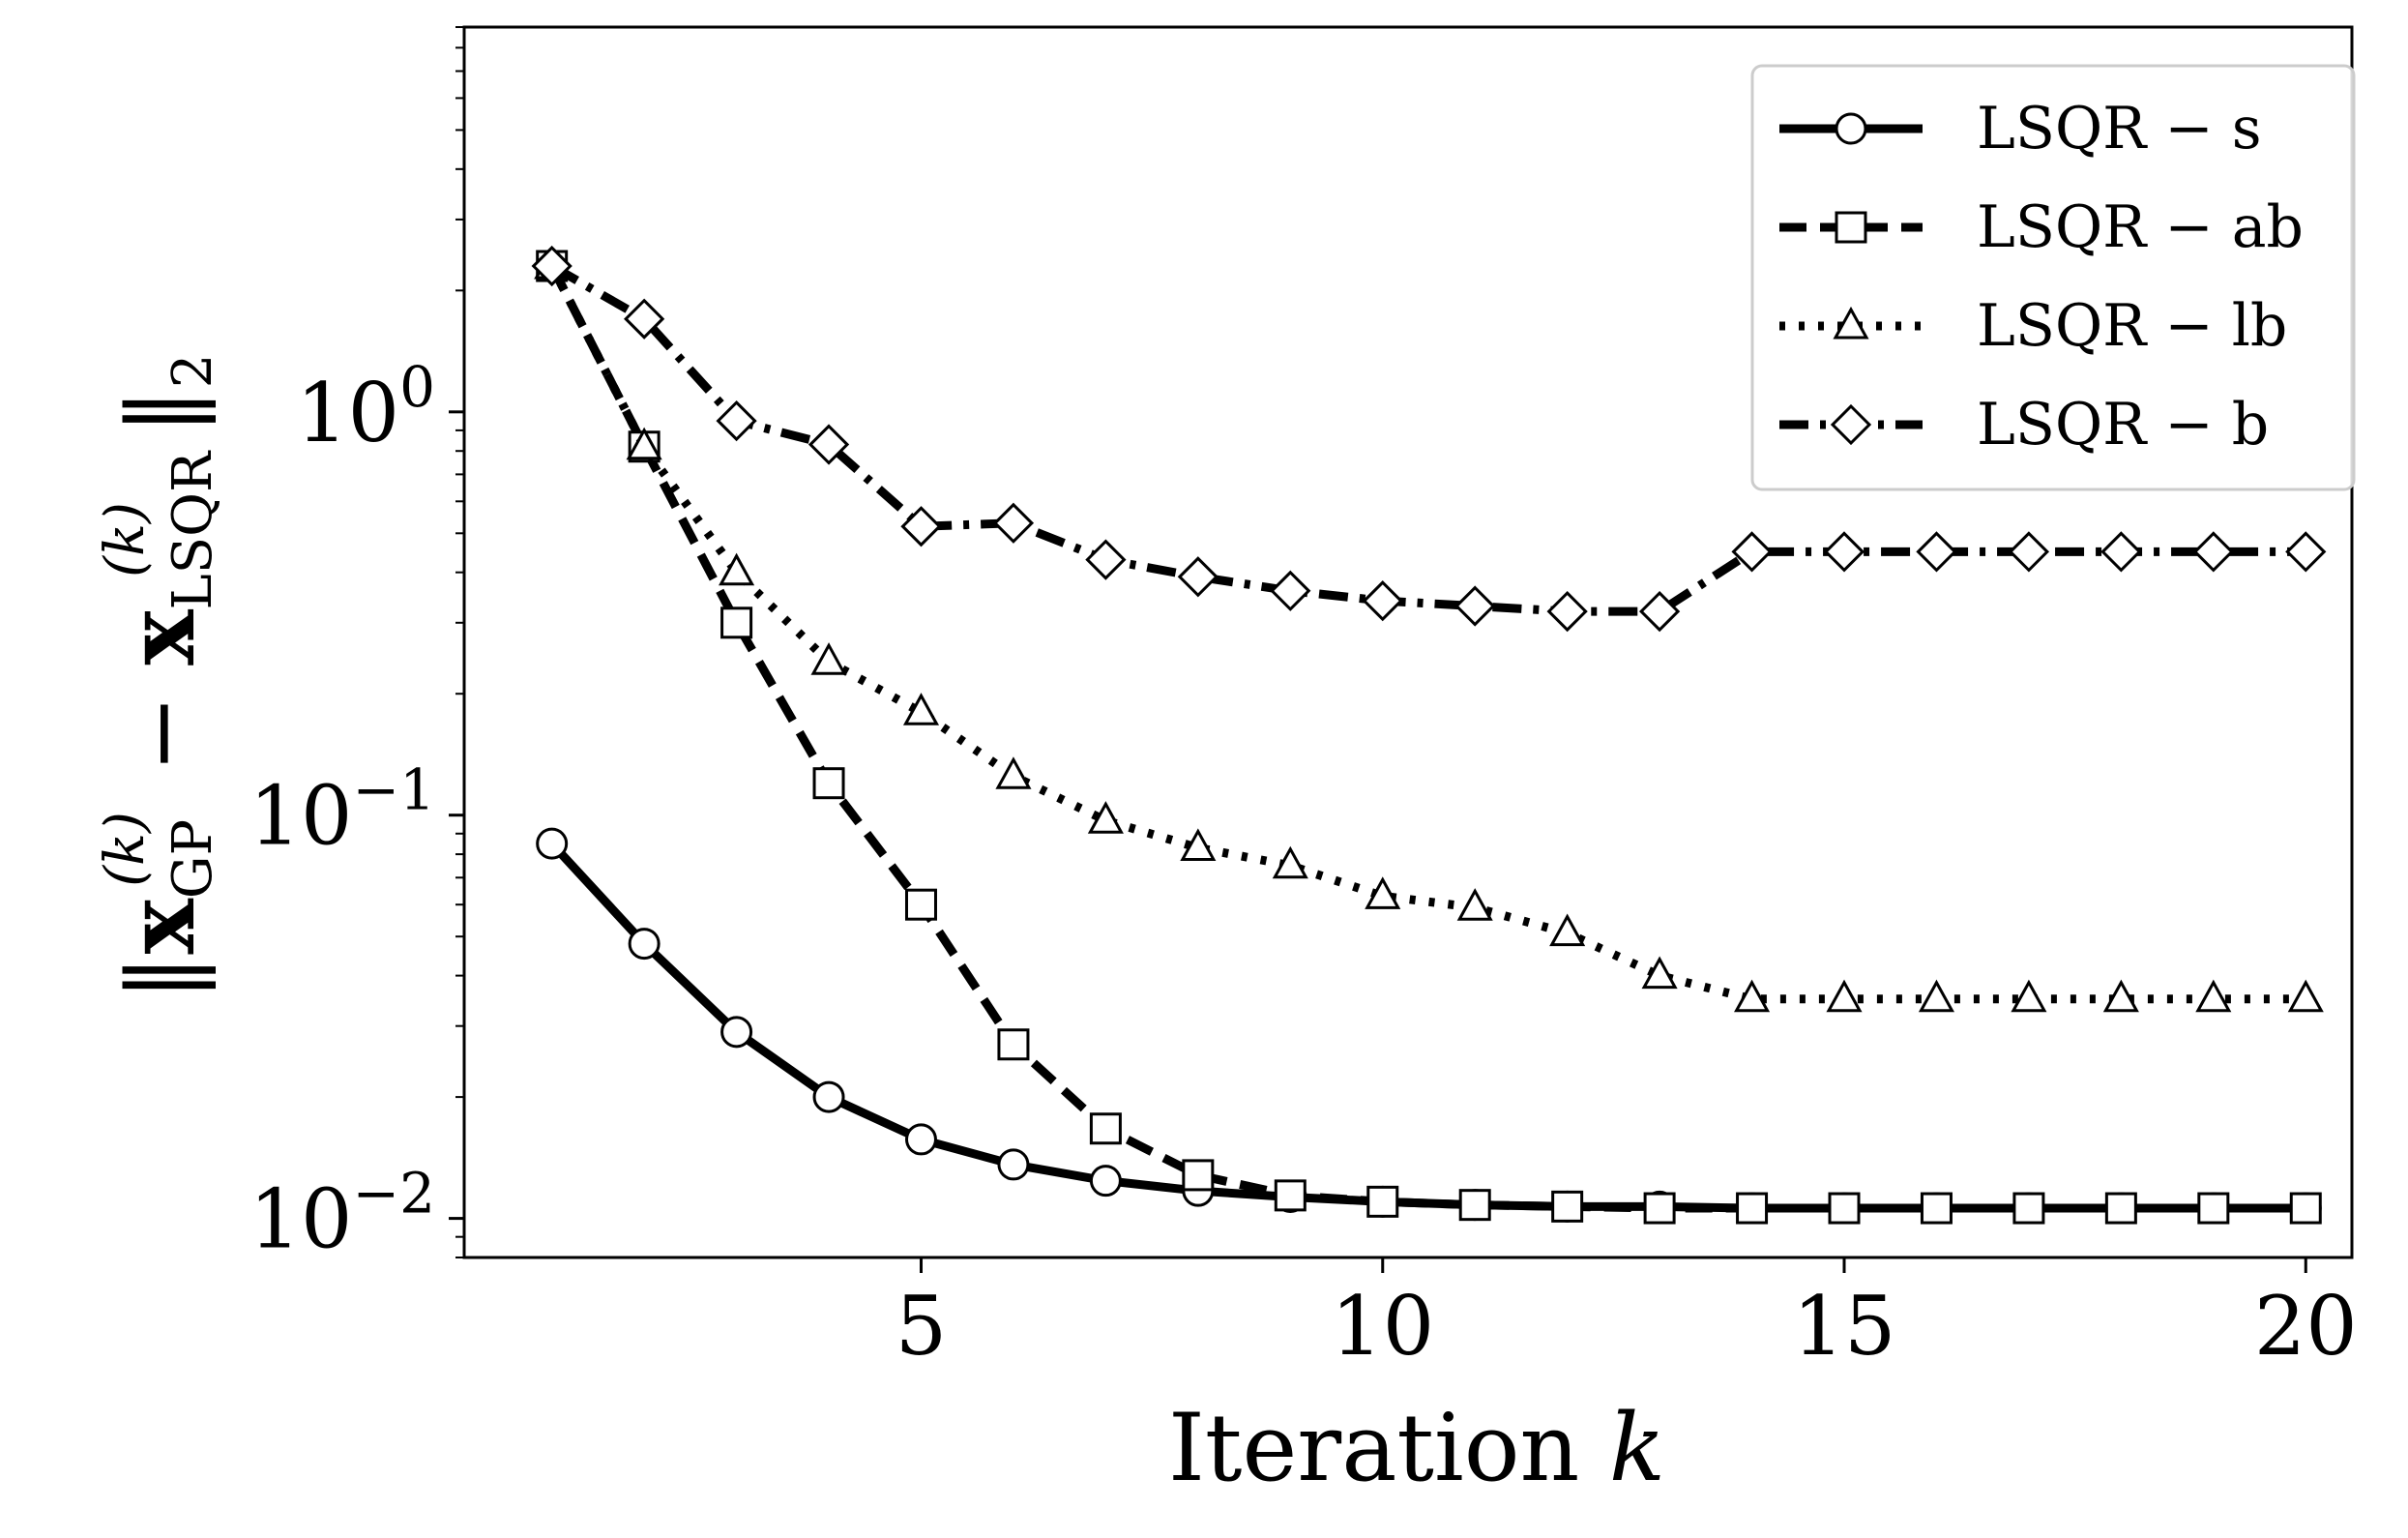 The height and width of the screenshot is (1538, 2408). What do you see at coordinates (125, 540) in the screenshot?
I see `y-title-sup-k2: (k)` at bounding box center [125, 540].